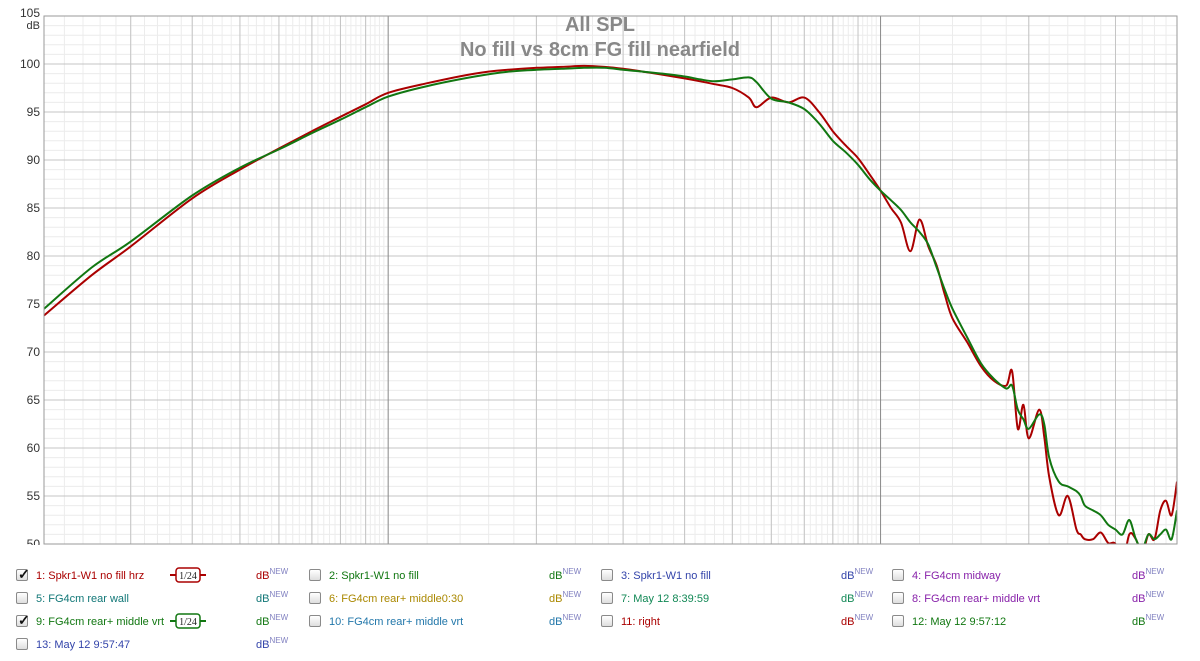  What do you see at coordinates (599, 25) in the screenshot?
I see `chart-title: All SPL` at bounding box center [599, 25].